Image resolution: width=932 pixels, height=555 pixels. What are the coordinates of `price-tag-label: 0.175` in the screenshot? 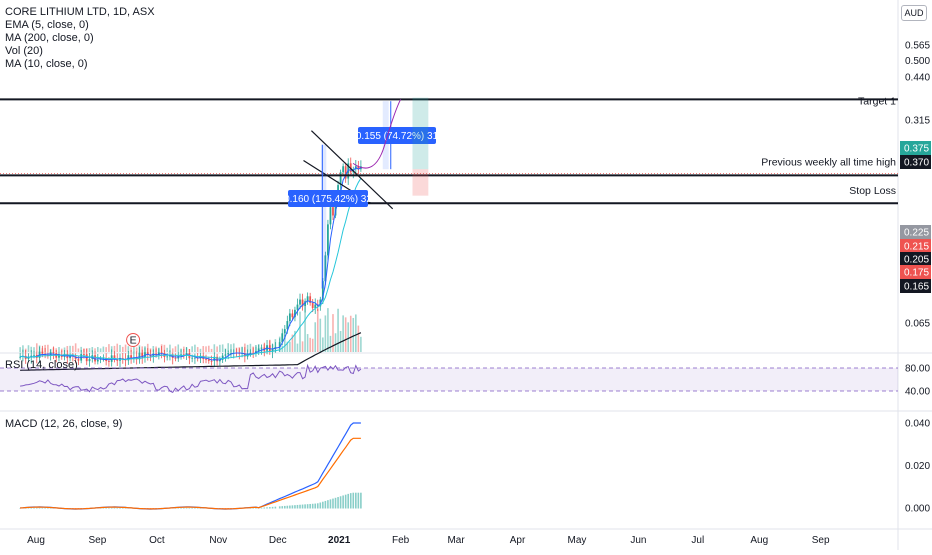 It's located at (916, 273).